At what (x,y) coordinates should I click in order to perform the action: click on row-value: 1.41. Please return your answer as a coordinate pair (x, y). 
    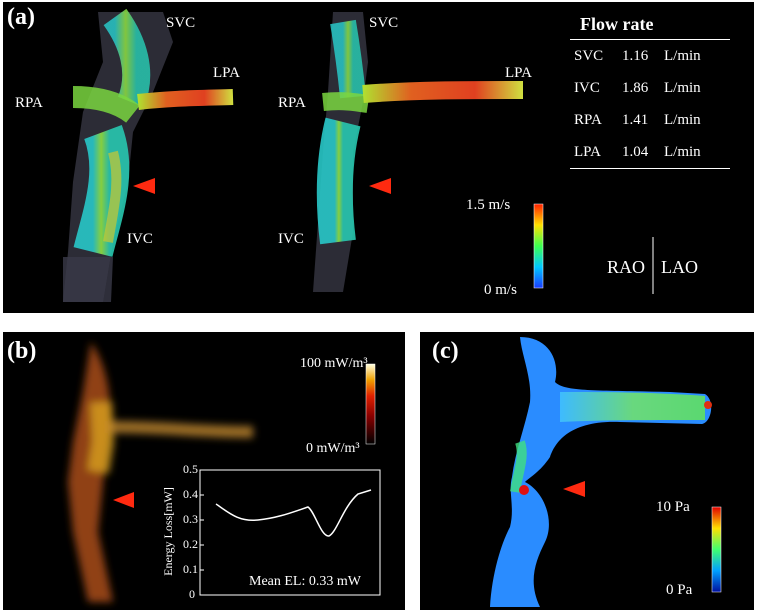
    Looking at the image, I should click on (635, 119).